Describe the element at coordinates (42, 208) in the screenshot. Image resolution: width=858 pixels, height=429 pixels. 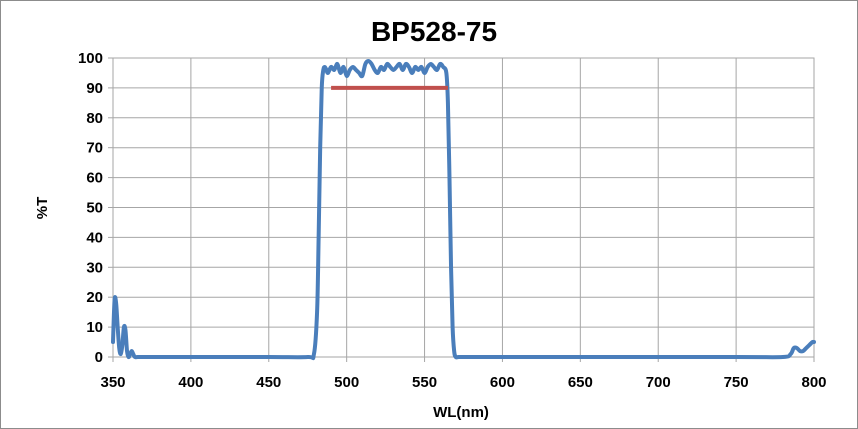
I see `y-axis-label: %T` at that location.